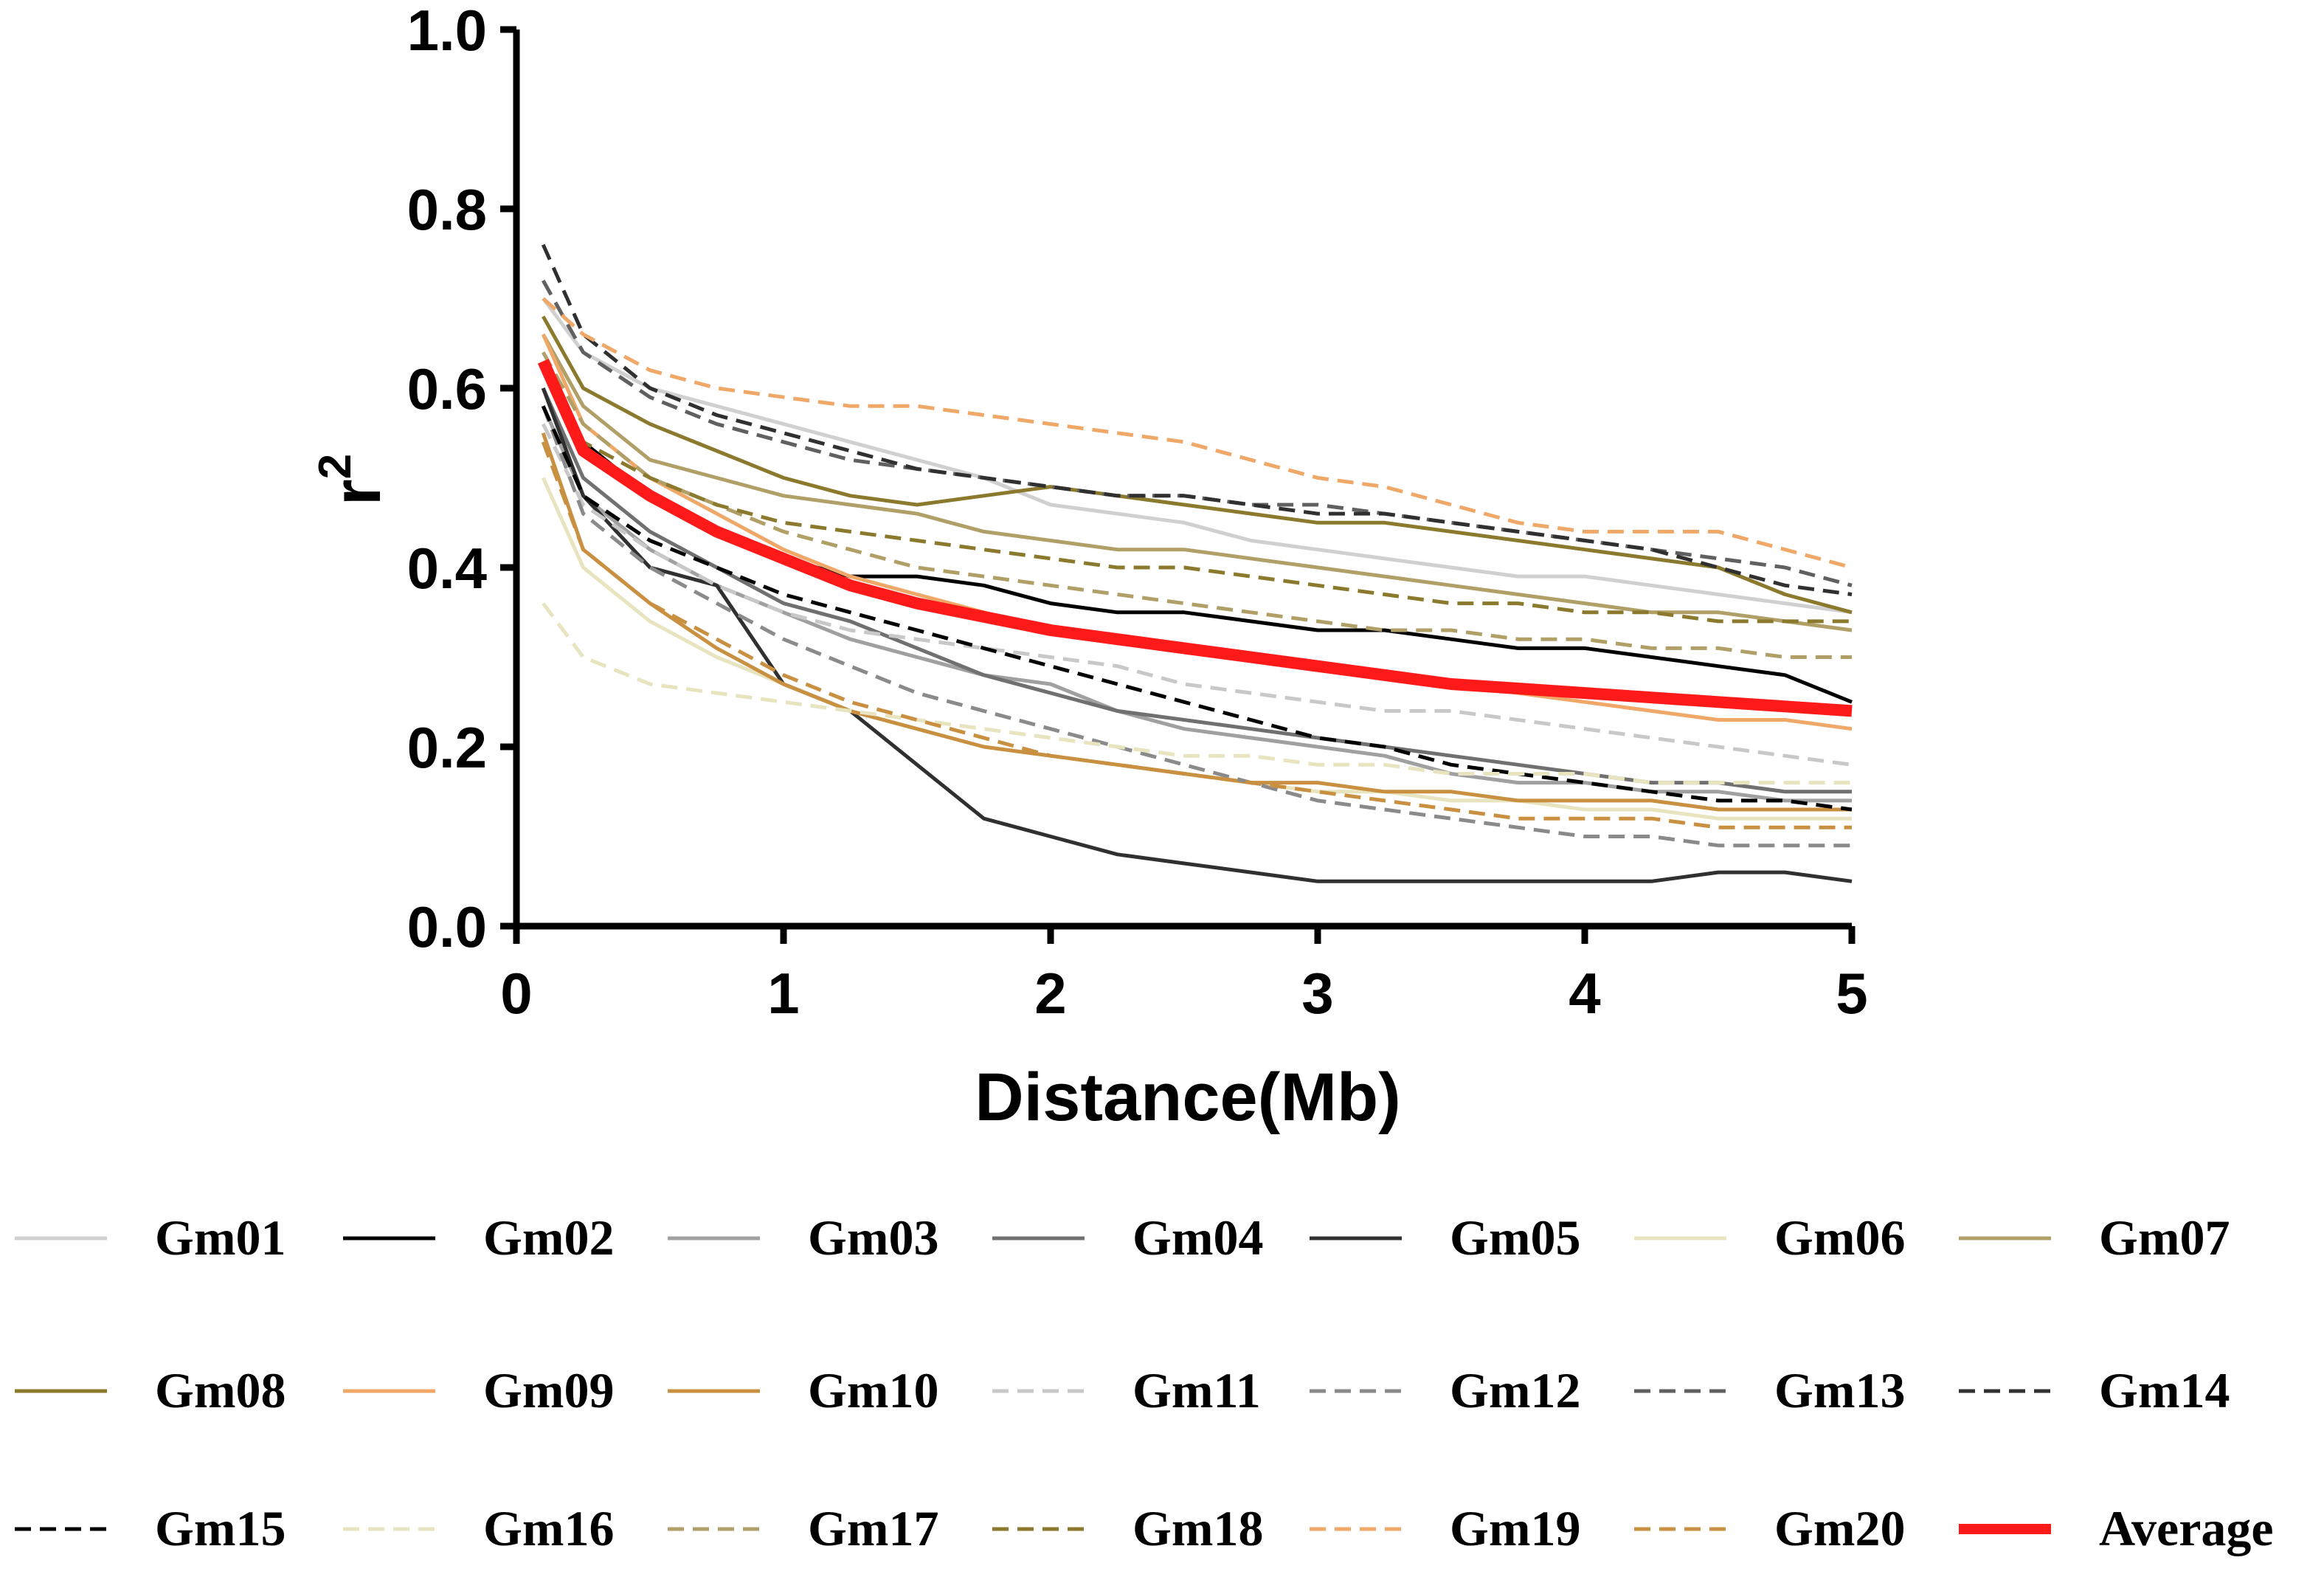 This screenshot has width=2324, height=1577. I want to click on series-line-gm16, so click(1197, 693).